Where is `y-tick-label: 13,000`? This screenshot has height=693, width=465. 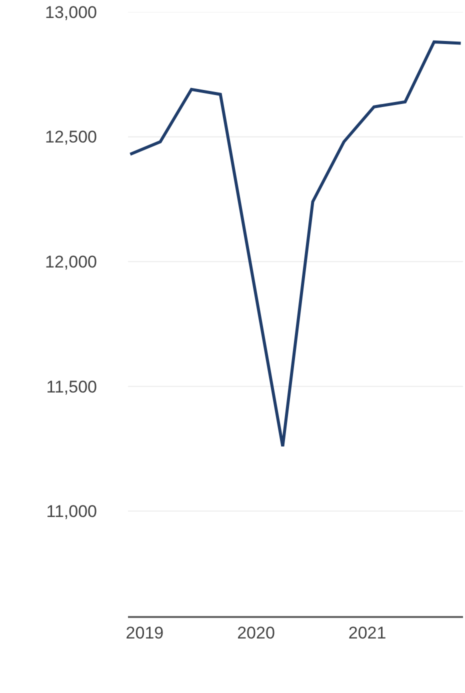
y-tick-label: 13,000 is located at coordinates (71, 12).